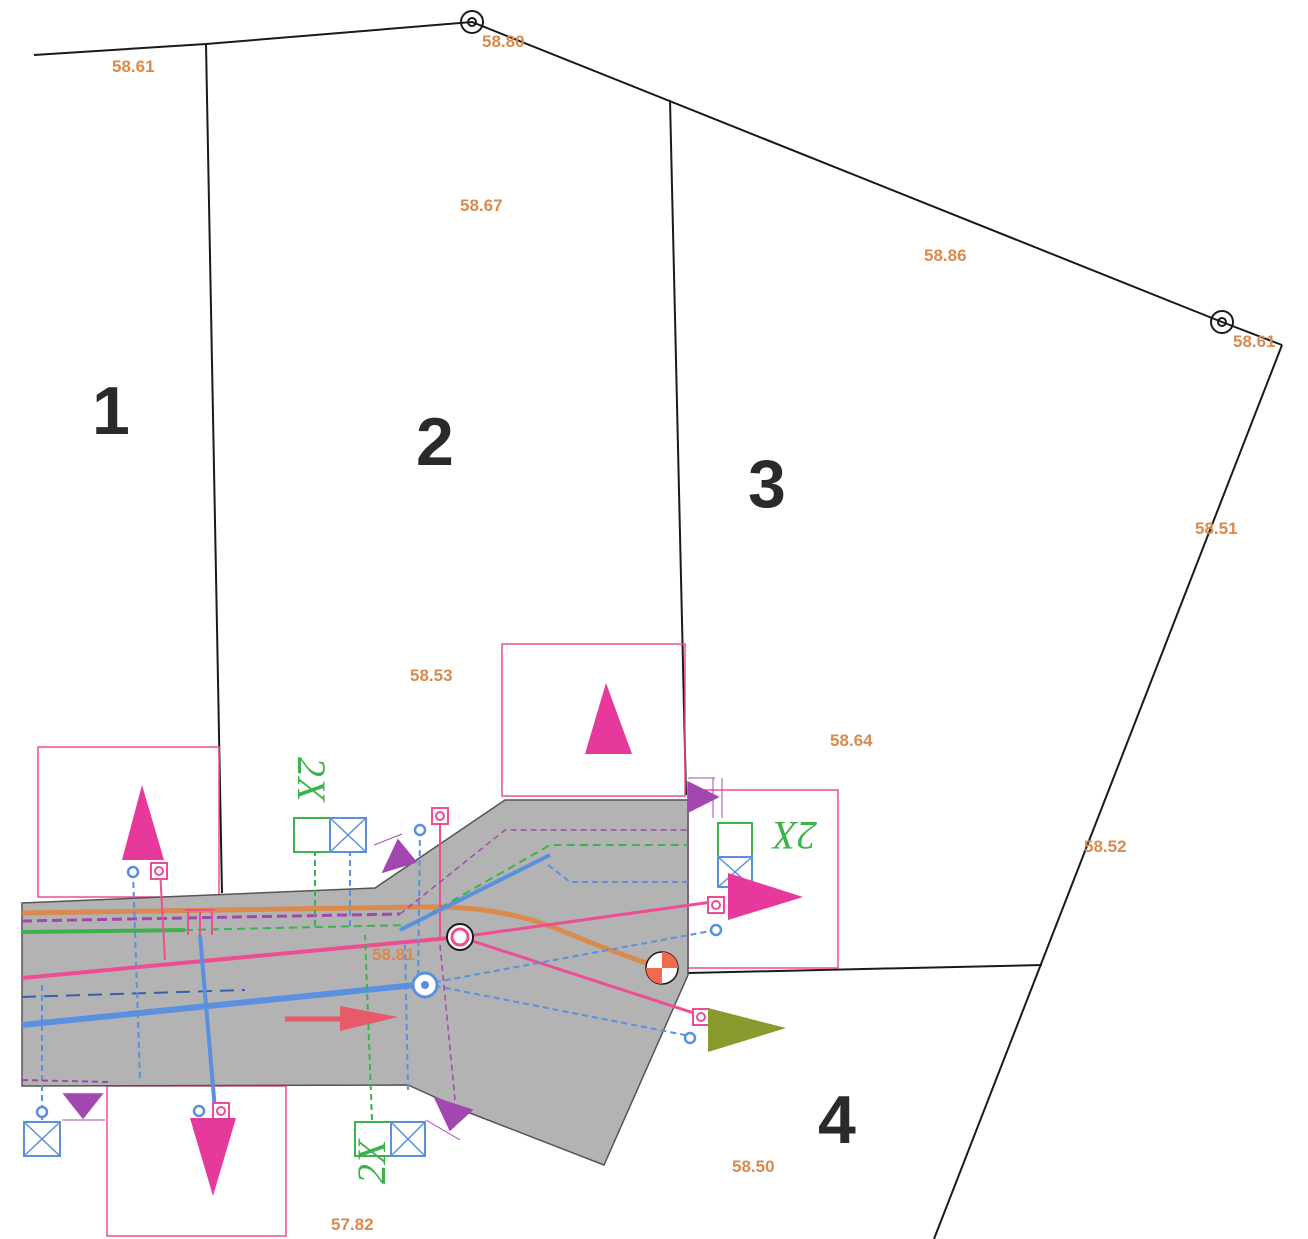 Image resolution: width=1308 pixels, height=1239 pixels. What do you see at coordinates (580, 976) in the screenshot?
I see `water-branch-southeast` at bounding box center [580, 976].